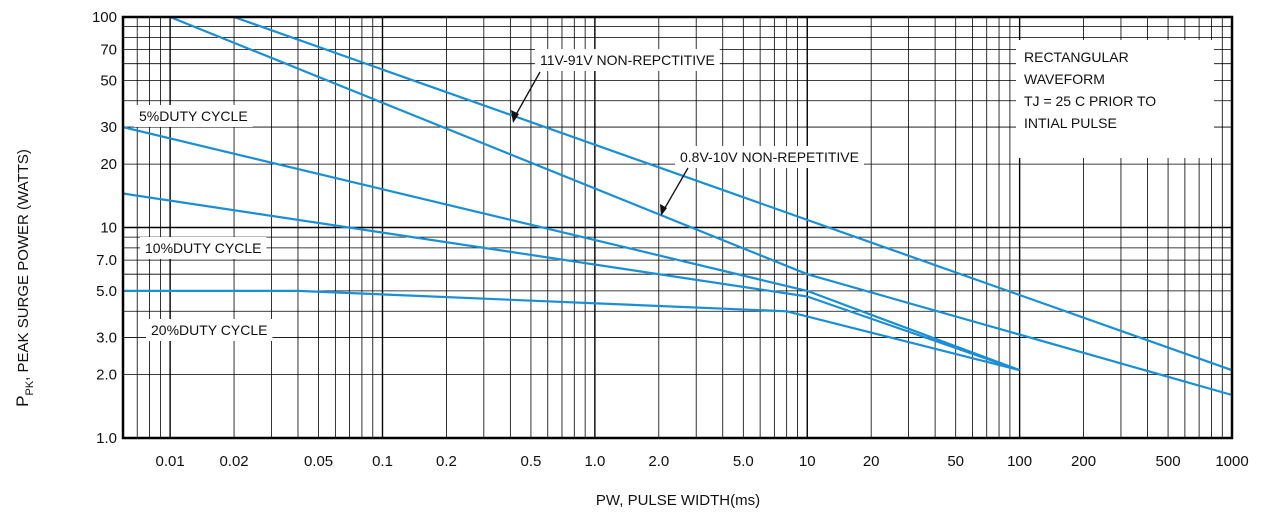 Image resolution: width=1267 pixels, height=513 pixels. Describe the element at coordinates (106, 260) in the screenshot. I see `y-tick-label: 7.0` at that location.